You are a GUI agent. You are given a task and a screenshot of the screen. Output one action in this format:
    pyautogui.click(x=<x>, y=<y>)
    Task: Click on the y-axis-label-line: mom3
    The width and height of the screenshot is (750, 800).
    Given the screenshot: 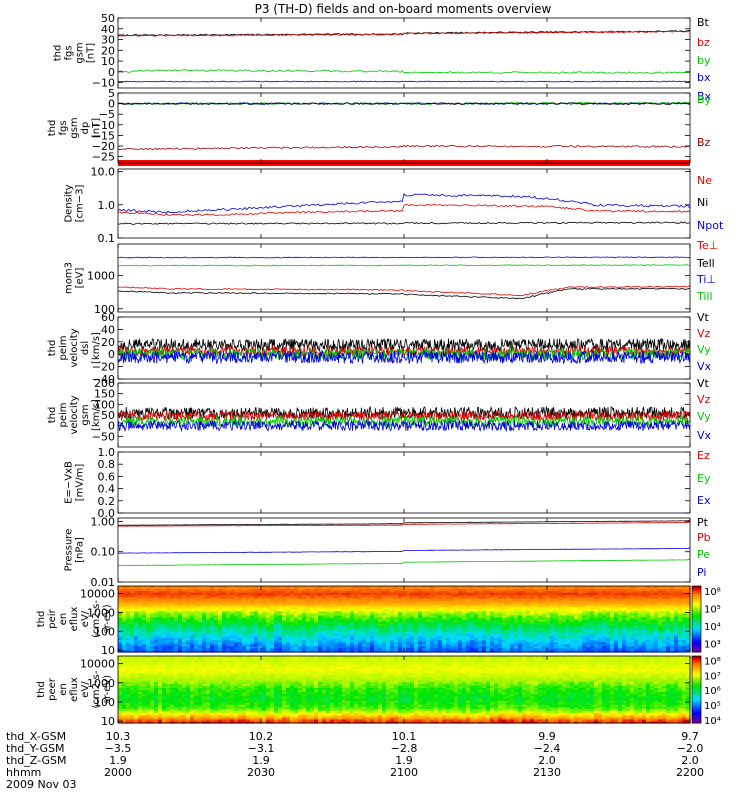 What is the action you would take?
    pyautogui.click(x=69, y=278)
    